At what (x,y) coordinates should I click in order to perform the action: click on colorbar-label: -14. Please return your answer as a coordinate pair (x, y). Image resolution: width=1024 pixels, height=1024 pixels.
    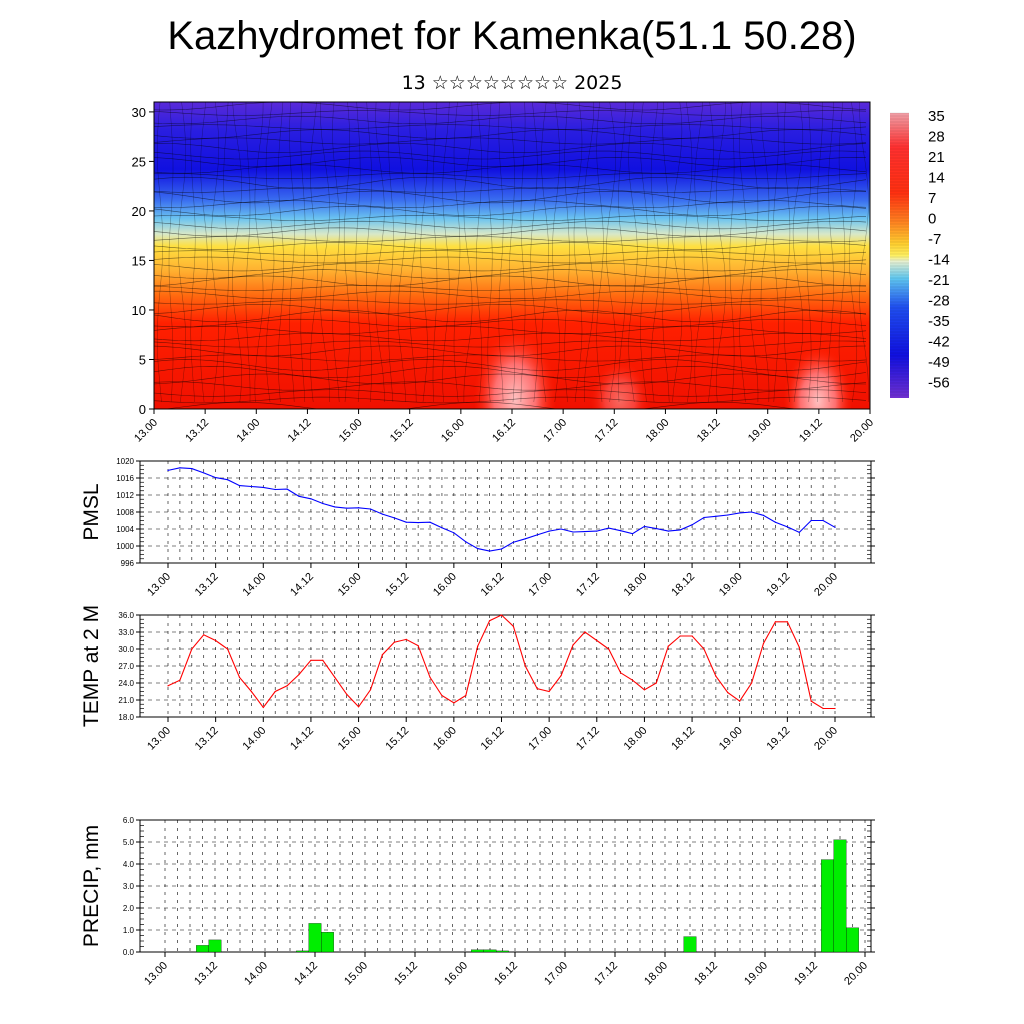
    Looking at the image, I should click on (939, 260).